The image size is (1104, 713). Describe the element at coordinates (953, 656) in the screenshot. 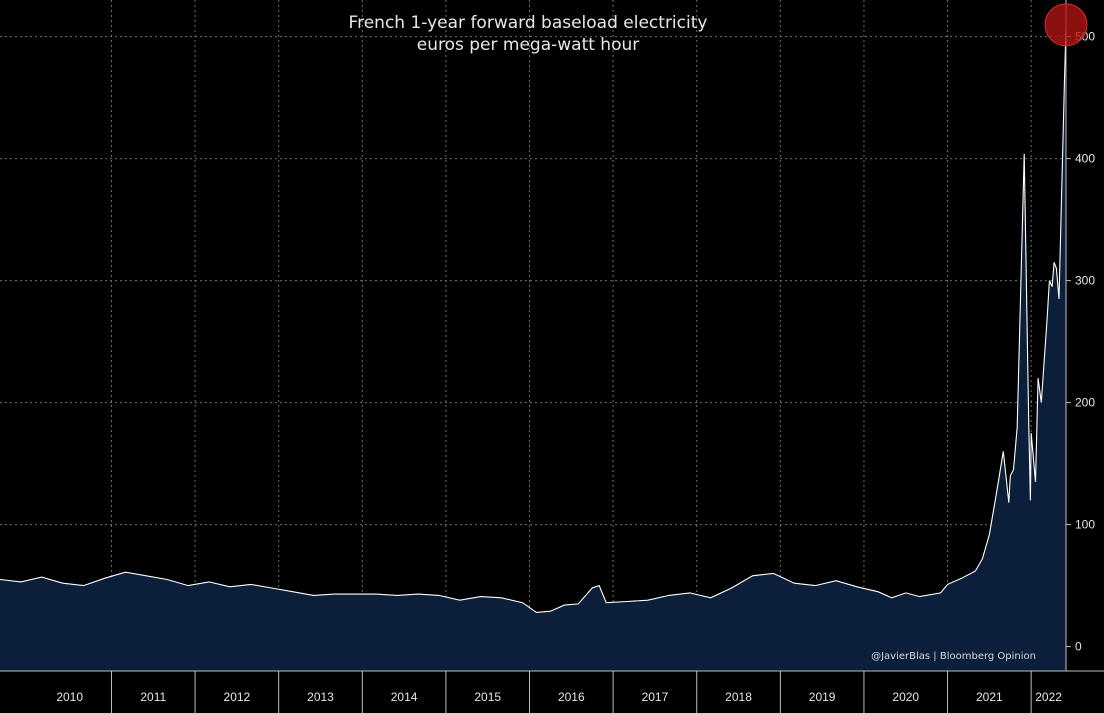

I see `source-credit: @JavierBlas | Bloomberg Opinion` at that location.